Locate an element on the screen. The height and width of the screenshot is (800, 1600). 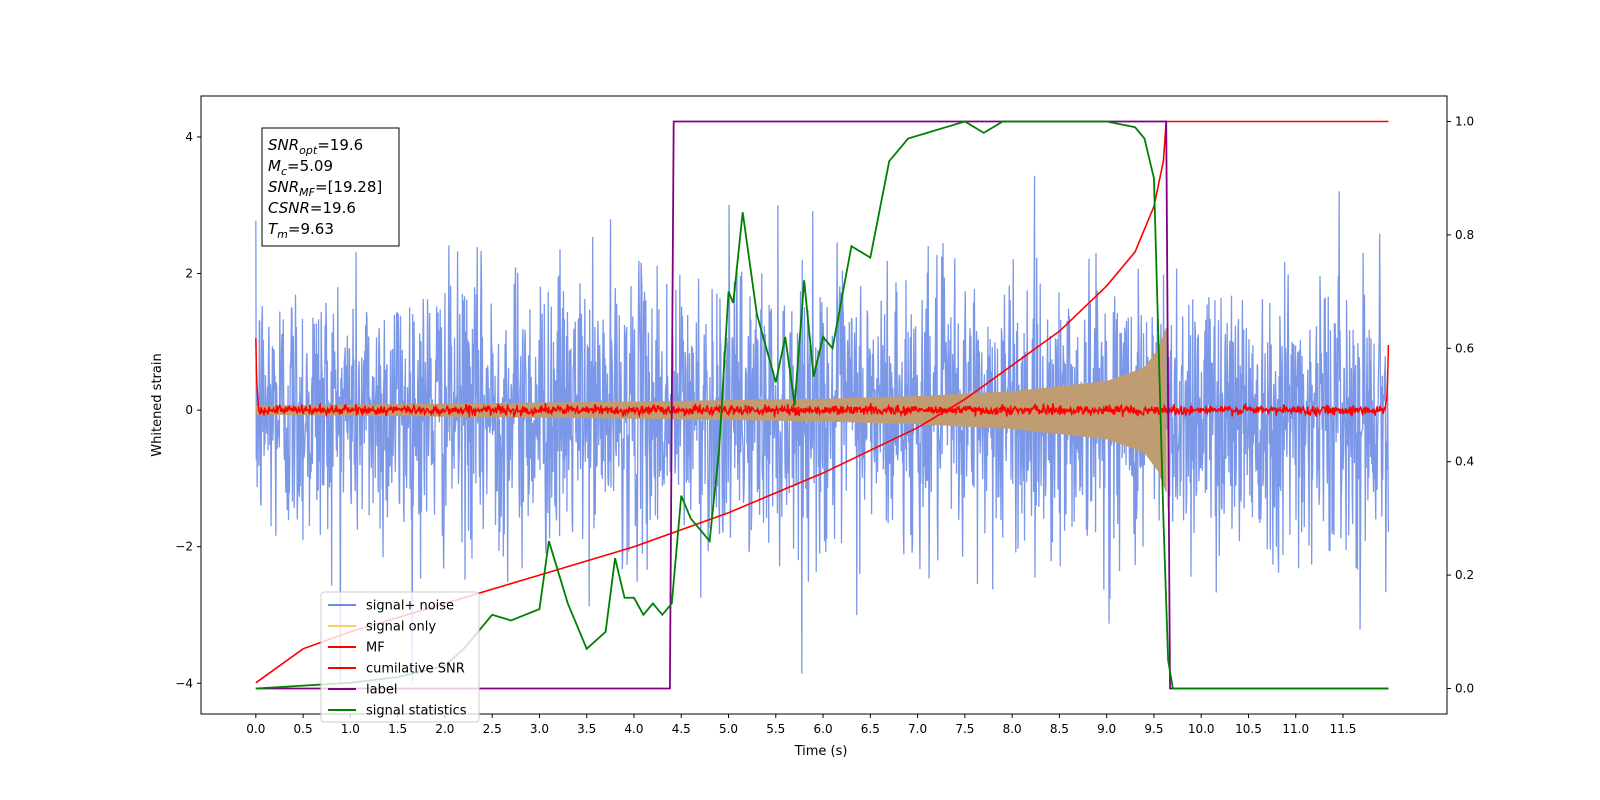
x-tick-label: 11.0 is located at coordinates (1295, 729).